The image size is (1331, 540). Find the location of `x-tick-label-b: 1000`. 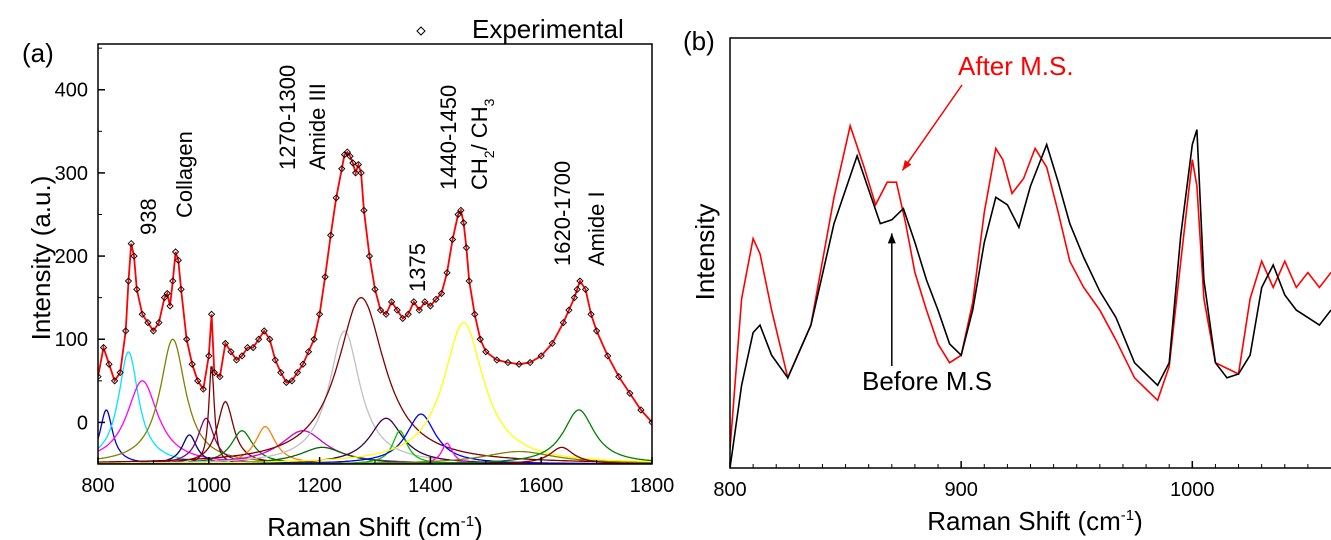

x-tick-label-b: 1000 is located at coordinates (1192, 490).